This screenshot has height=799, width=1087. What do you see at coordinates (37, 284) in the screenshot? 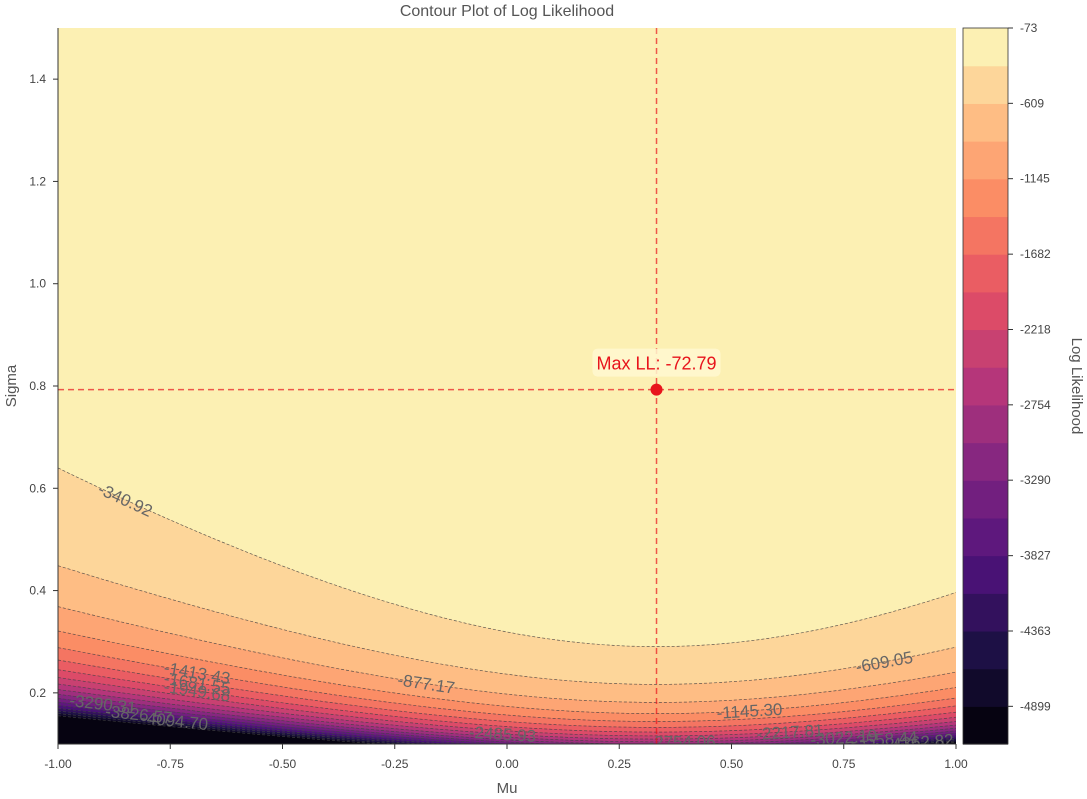
I see `y-tick-label: 1.0` at bounding box center [37, 284].